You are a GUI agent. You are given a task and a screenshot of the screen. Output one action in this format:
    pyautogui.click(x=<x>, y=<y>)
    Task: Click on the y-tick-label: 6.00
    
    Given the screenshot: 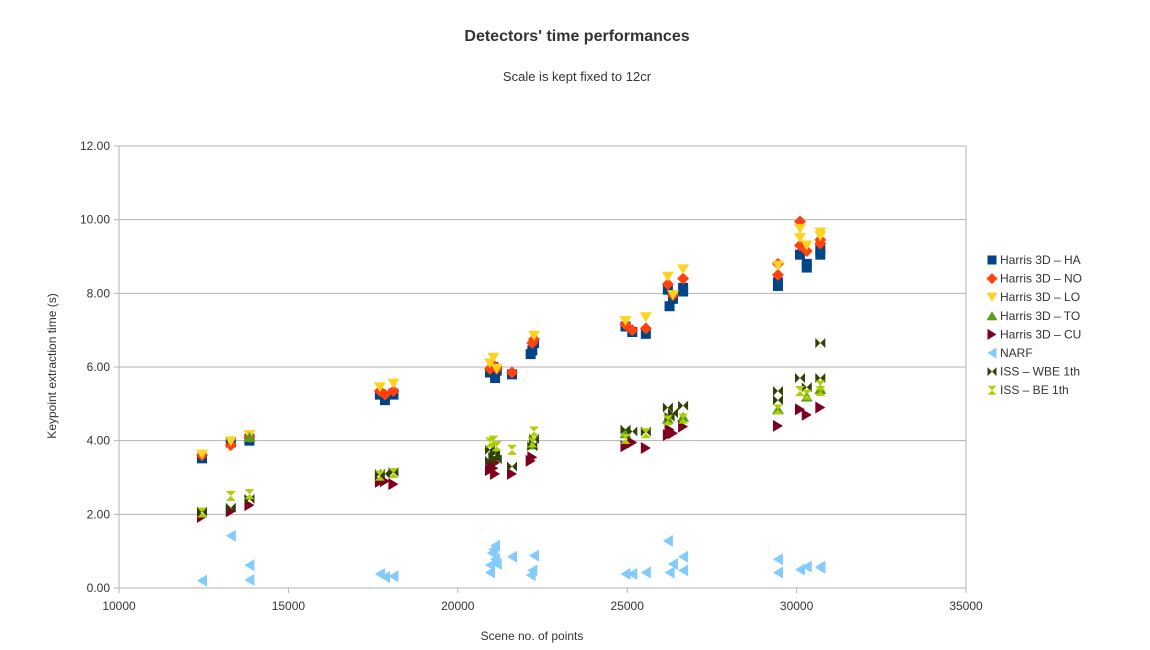 What is the action you would take?
    pyautogui.click(x=99, y=367)
    